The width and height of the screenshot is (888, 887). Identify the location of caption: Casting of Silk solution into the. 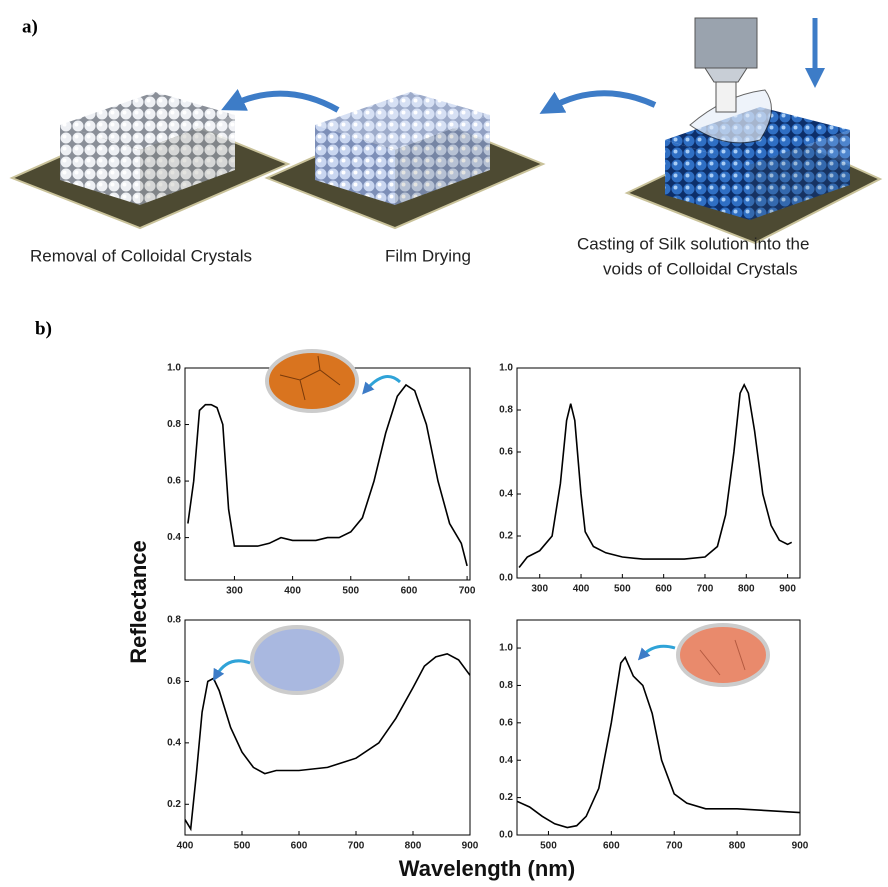
(693, 243).